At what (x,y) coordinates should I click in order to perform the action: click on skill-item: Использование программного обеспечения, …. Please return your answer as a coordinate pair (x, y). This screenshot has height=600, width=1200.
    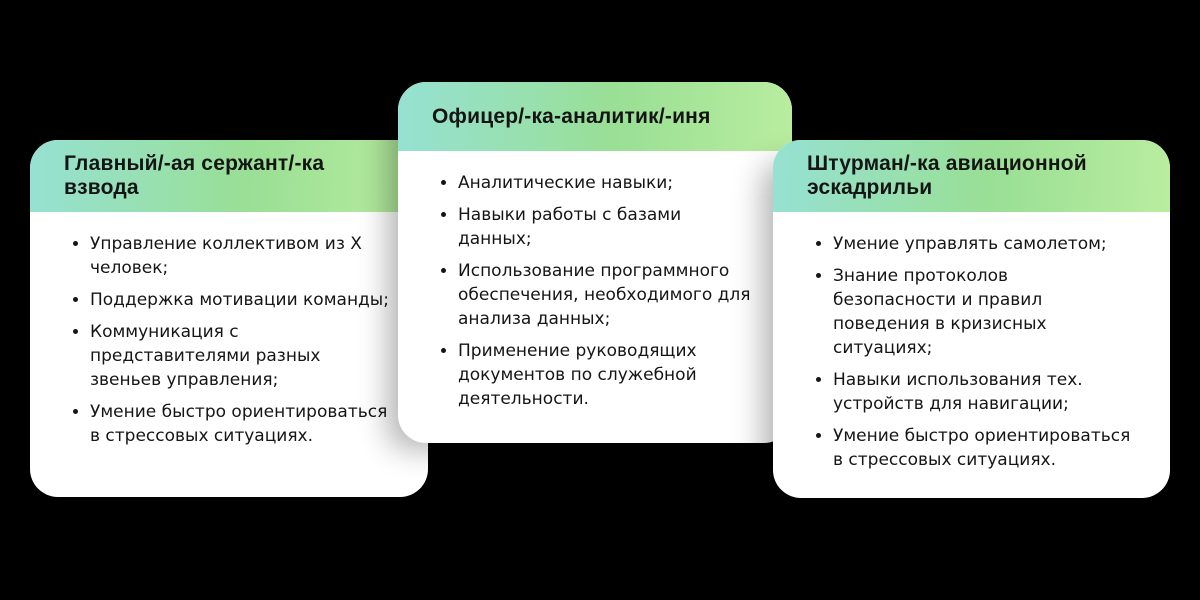
    Looking at the image, I should click on (608, 295).